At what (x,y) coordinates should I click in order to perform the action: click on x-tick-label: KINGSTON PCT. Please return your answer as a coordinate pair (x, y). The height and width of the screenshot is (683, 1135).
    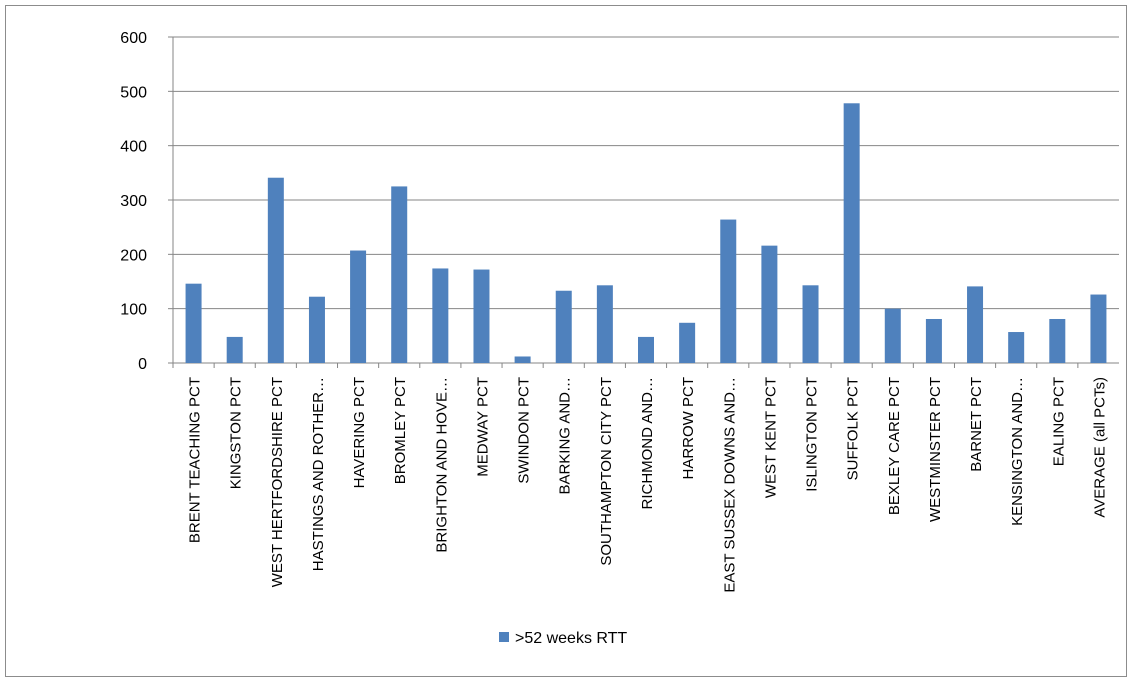
    Looking at the image, I should click on (236, 433).